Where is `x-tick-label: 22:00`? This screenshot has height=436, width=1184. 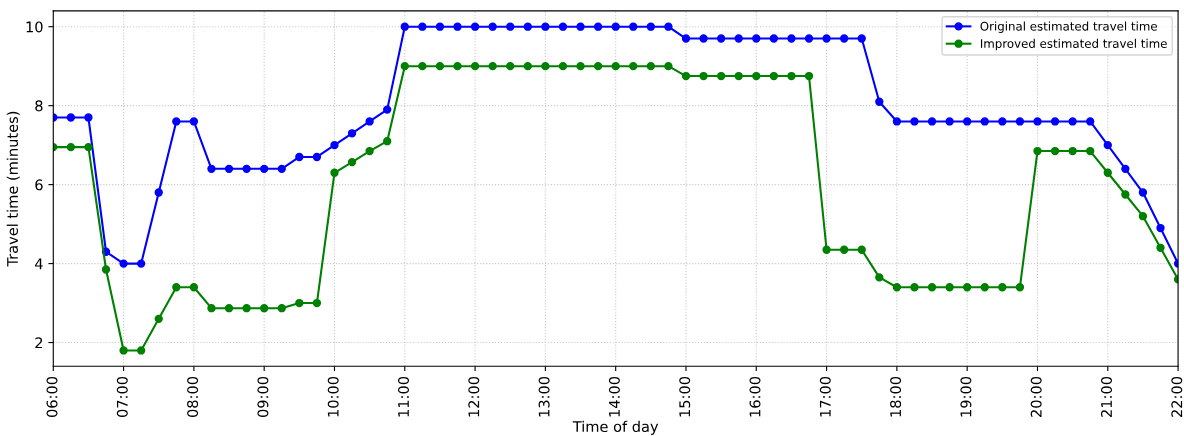 x-tick-label: 22:00 is located at coordinates (1177, 396).